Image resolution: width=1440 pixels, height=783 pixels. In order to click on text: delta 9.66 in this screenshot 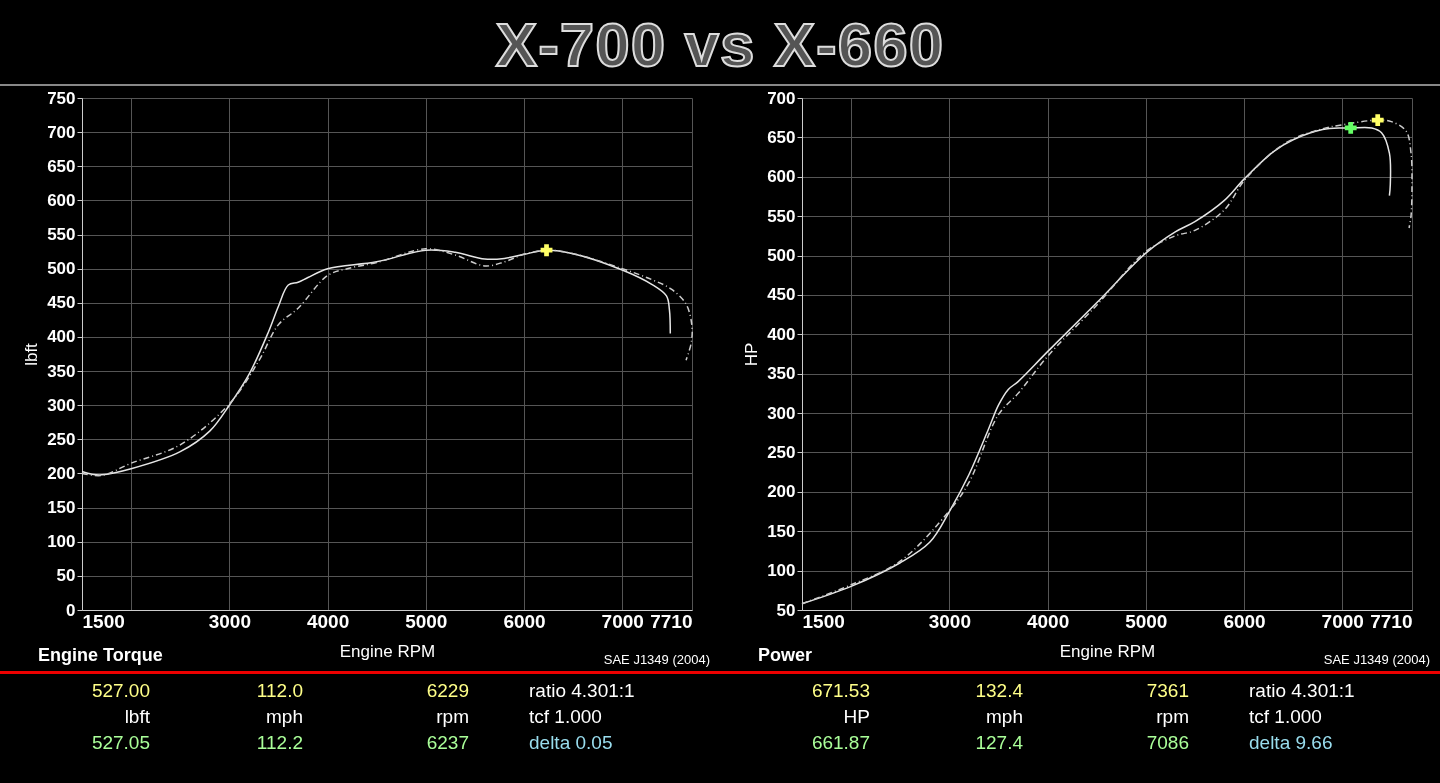, I will do `click(1291, 743)`.